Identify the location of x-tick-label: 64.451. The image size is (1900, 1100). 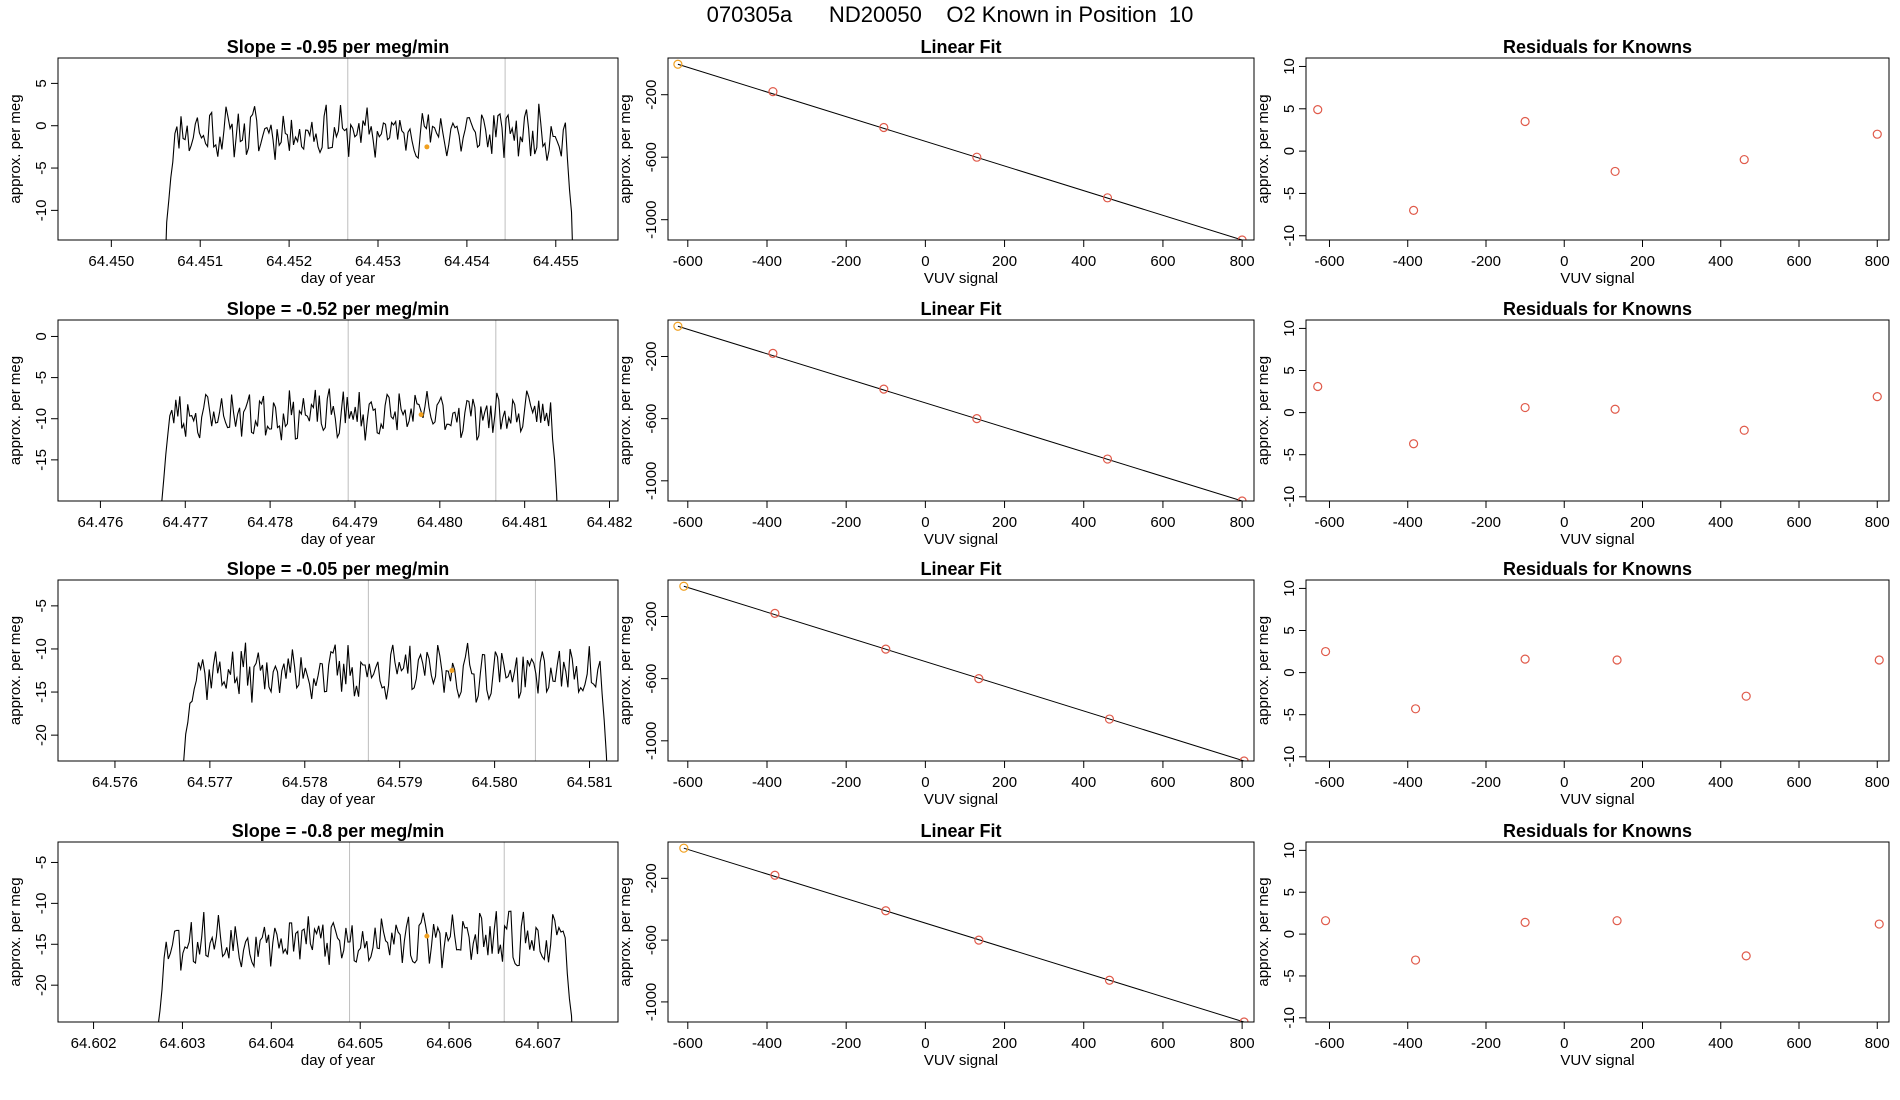
(200, 261).